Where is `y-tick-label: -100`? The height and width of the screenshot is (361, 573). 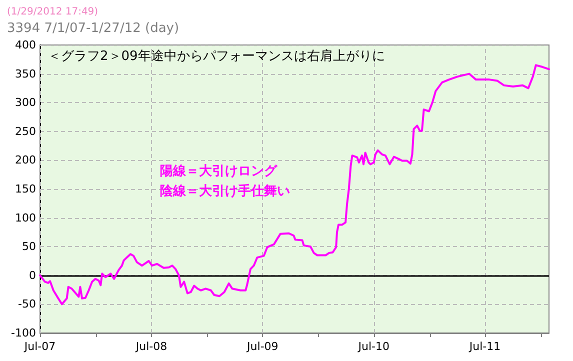
y-tick-label: -100 is located at coordinates (23, 333).